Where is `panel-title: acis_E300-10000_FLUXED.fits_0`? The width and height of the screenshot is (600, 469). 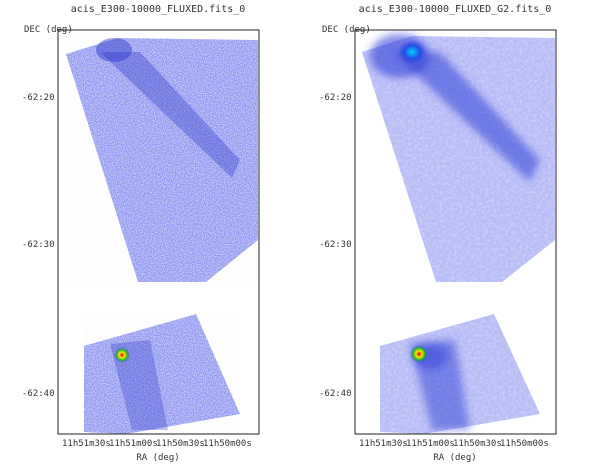
panel-title: acis_E300-10000_FLUXED.fits_0 is located at coordinates (158, 9).